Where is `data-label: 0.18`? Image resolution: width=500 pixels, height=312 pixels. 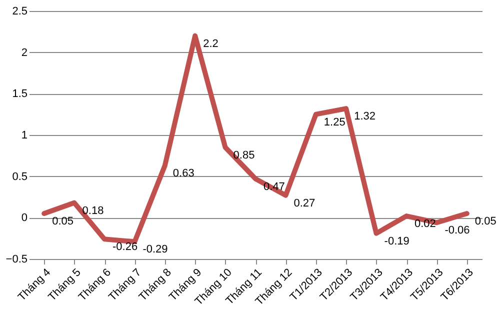 data-label: 0.18 is located at coordinates (93, 210).